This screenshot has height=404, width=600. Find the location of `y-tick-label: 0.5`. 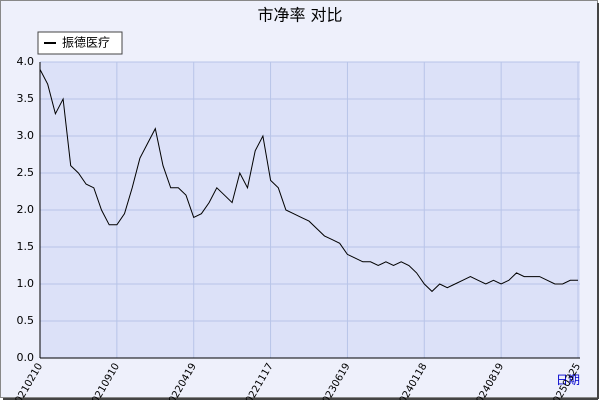

y-tick-label: 0.5 is located at coordinates (26, 320).